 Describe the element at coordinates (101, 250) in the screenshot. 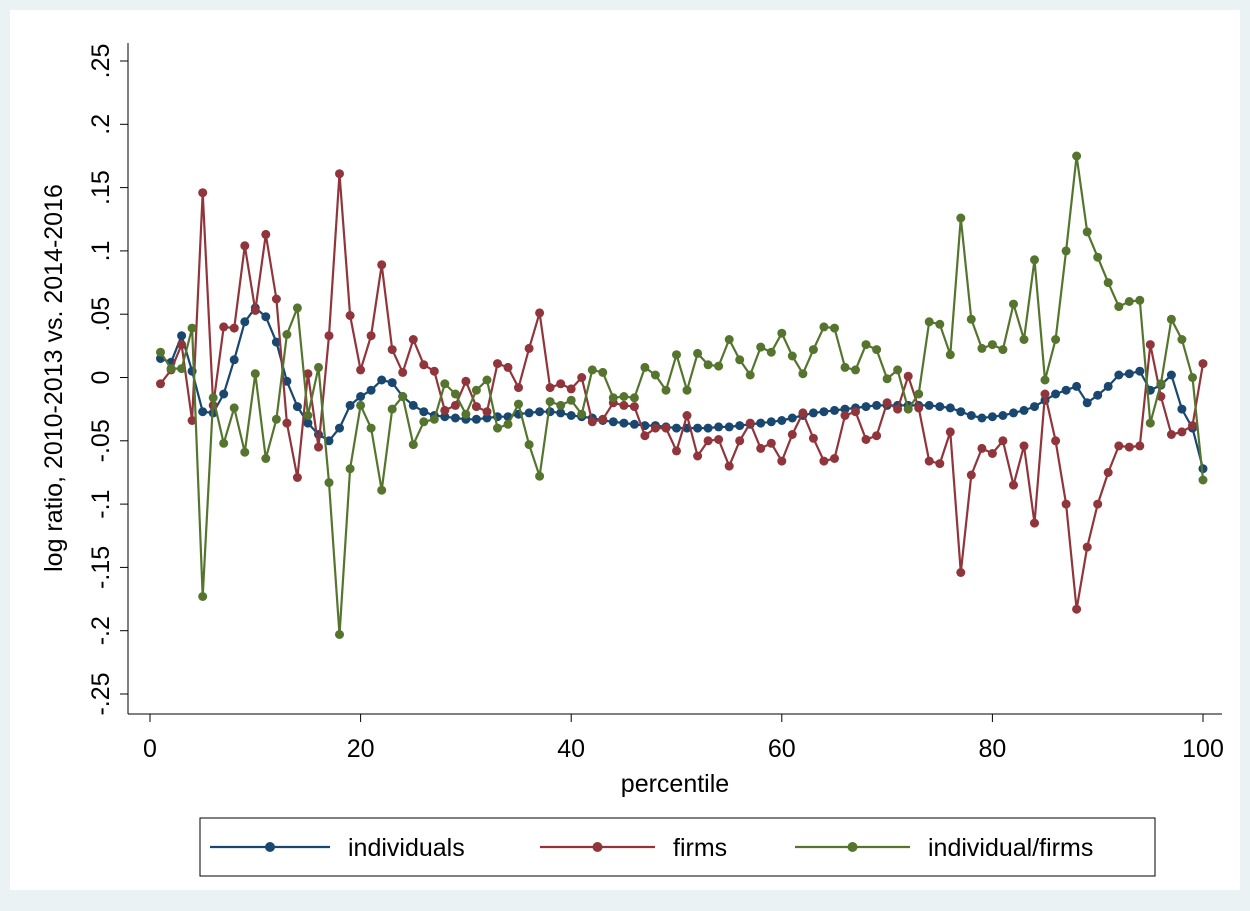

I see `y-tick-label: .1` at that location.